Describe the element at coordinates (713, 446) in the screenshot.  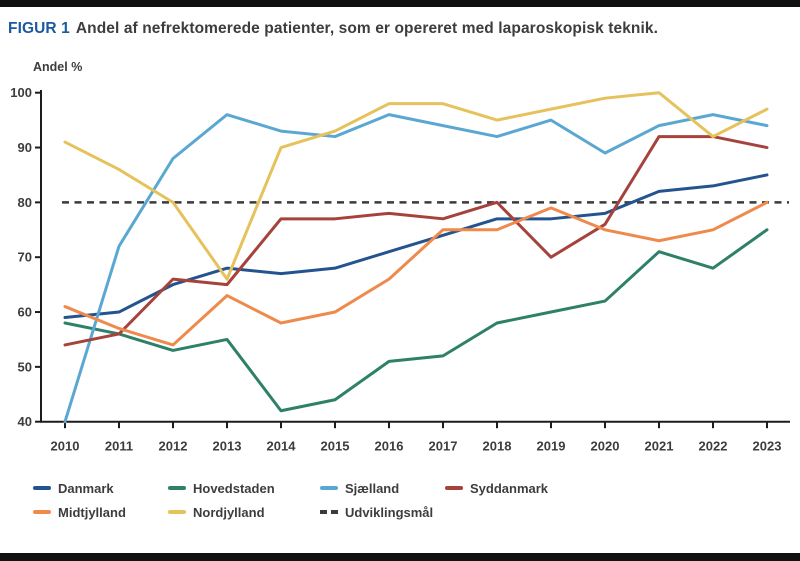
I see `x-tick-label: 2022` at that location.